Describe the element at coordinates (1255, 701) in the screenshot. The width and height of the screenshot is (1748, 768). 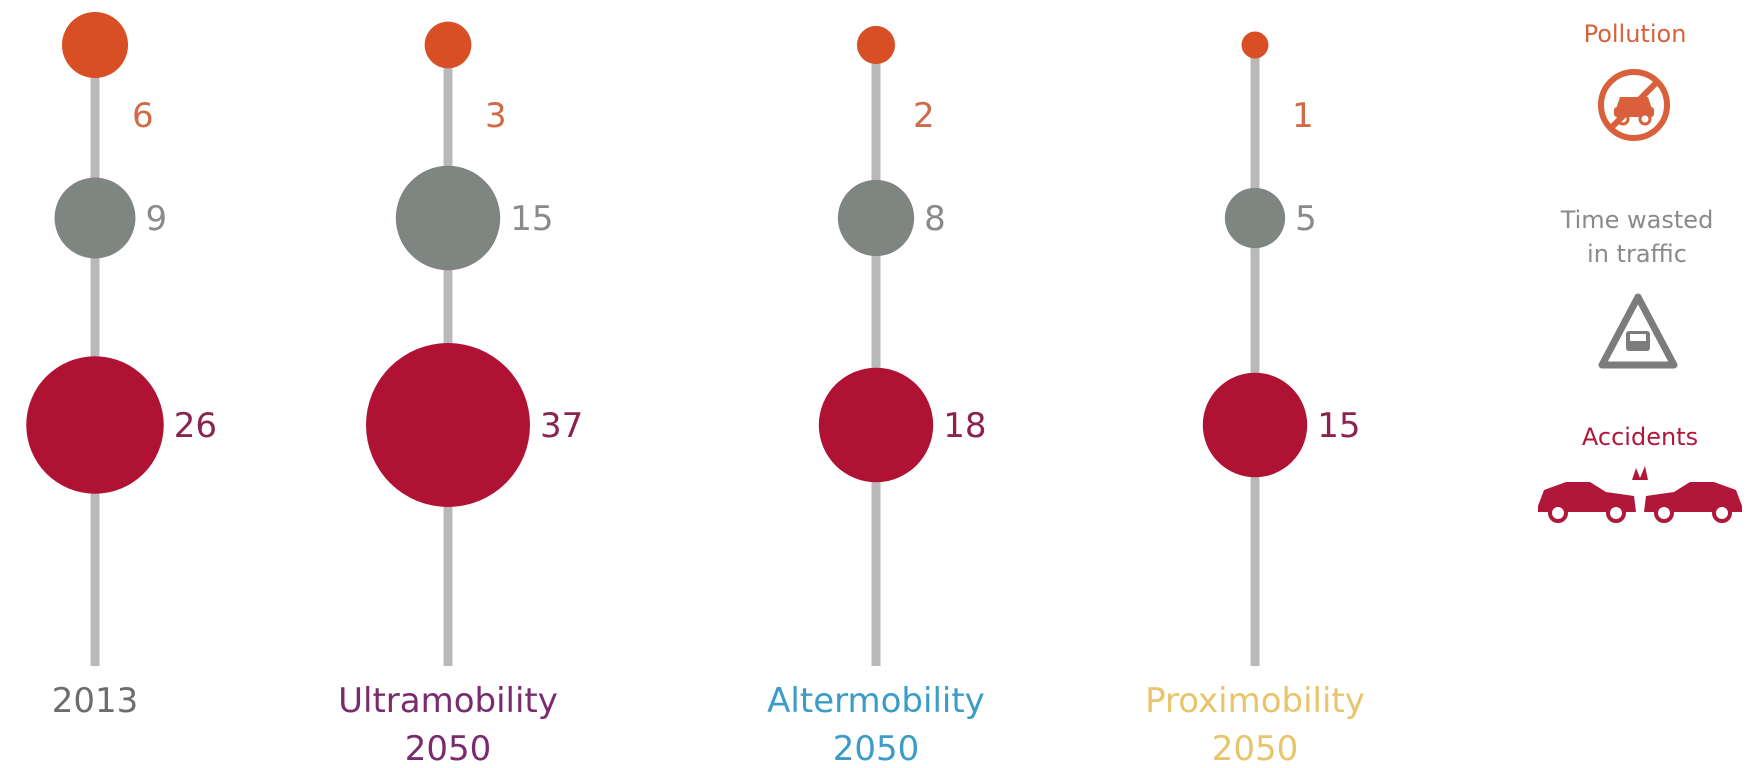
I see `scenario-label: Proximobility` at that location.